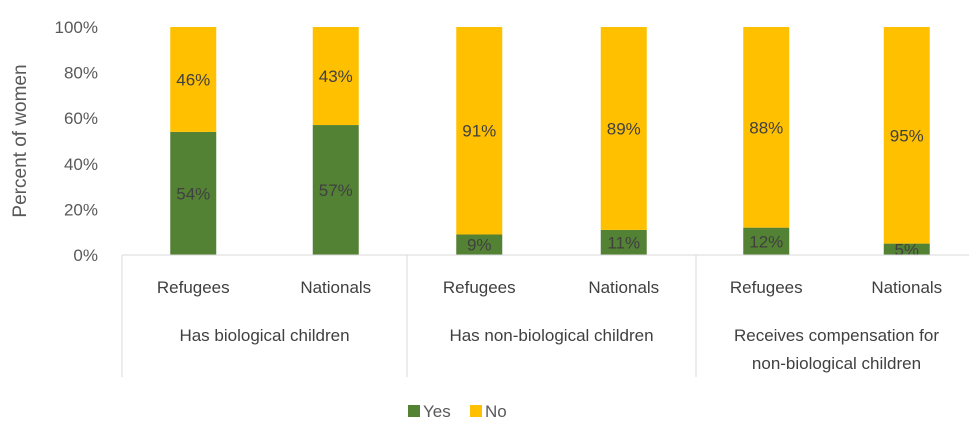  What do you see at coordinates (264, 335) in the screenshot?
I see `group-label: Has biological children` at bounding box center [264, 335].